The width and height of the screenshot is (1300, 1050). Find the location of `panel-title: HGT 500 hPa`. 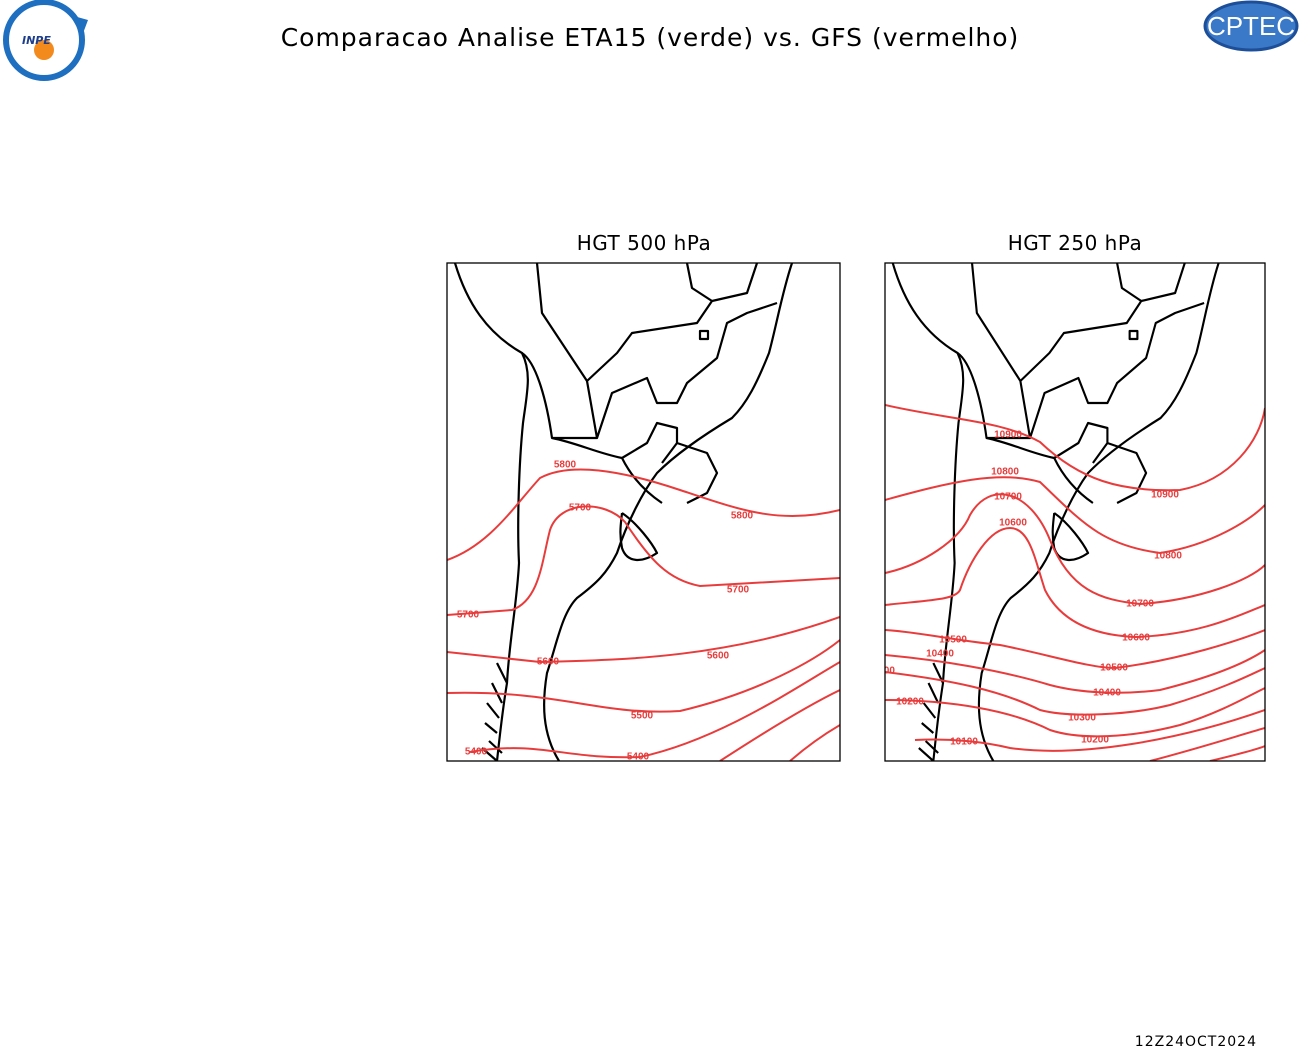

panel-title: HGT 500 hPa is located at coordinates (644, 243).